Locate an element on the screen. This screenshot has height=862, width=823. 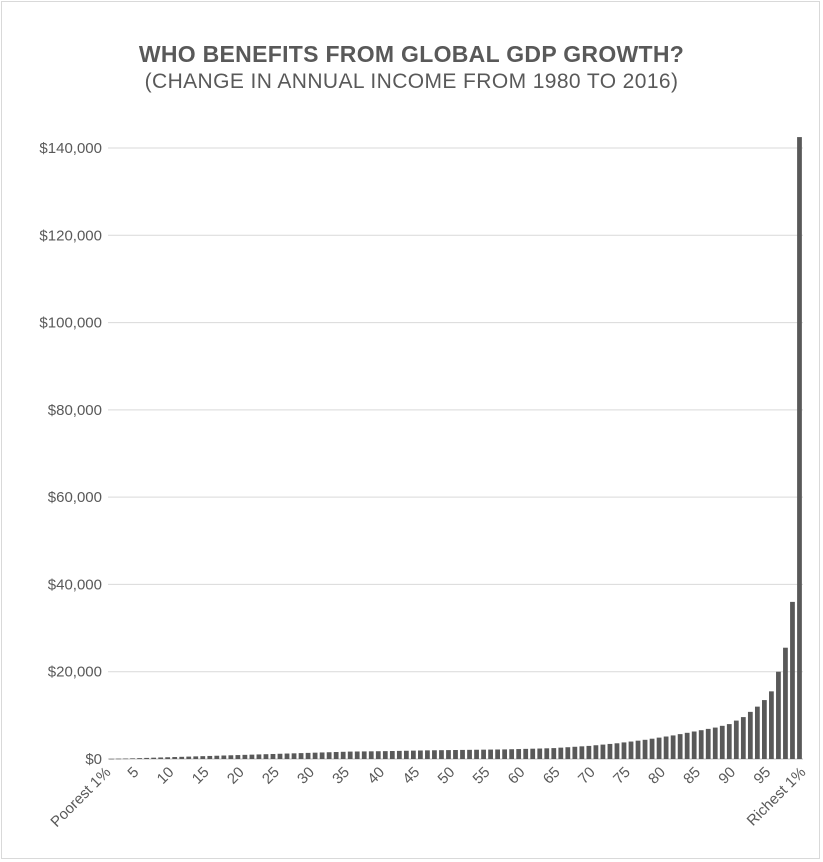
x-tick-label: 35 is located at coordinates (341, 776).